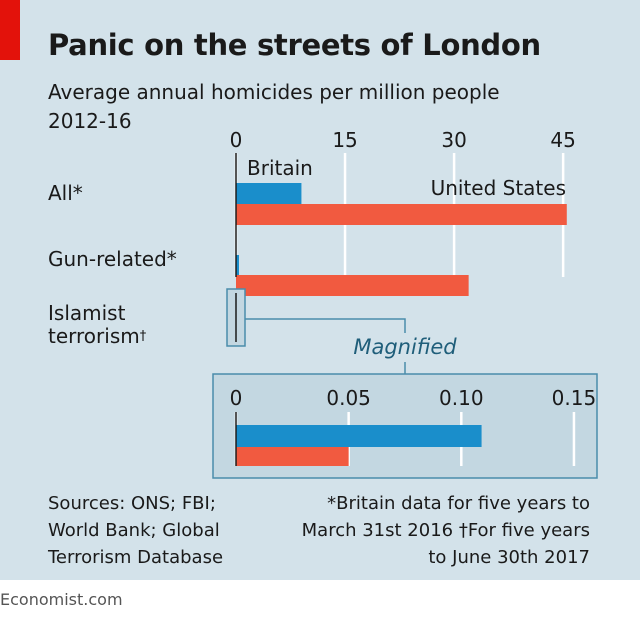  What do you see at coordinates (359, 436) in the screenshot?
I see `bar-britain-islamist-terrorism` at bounding box center [359, 436].